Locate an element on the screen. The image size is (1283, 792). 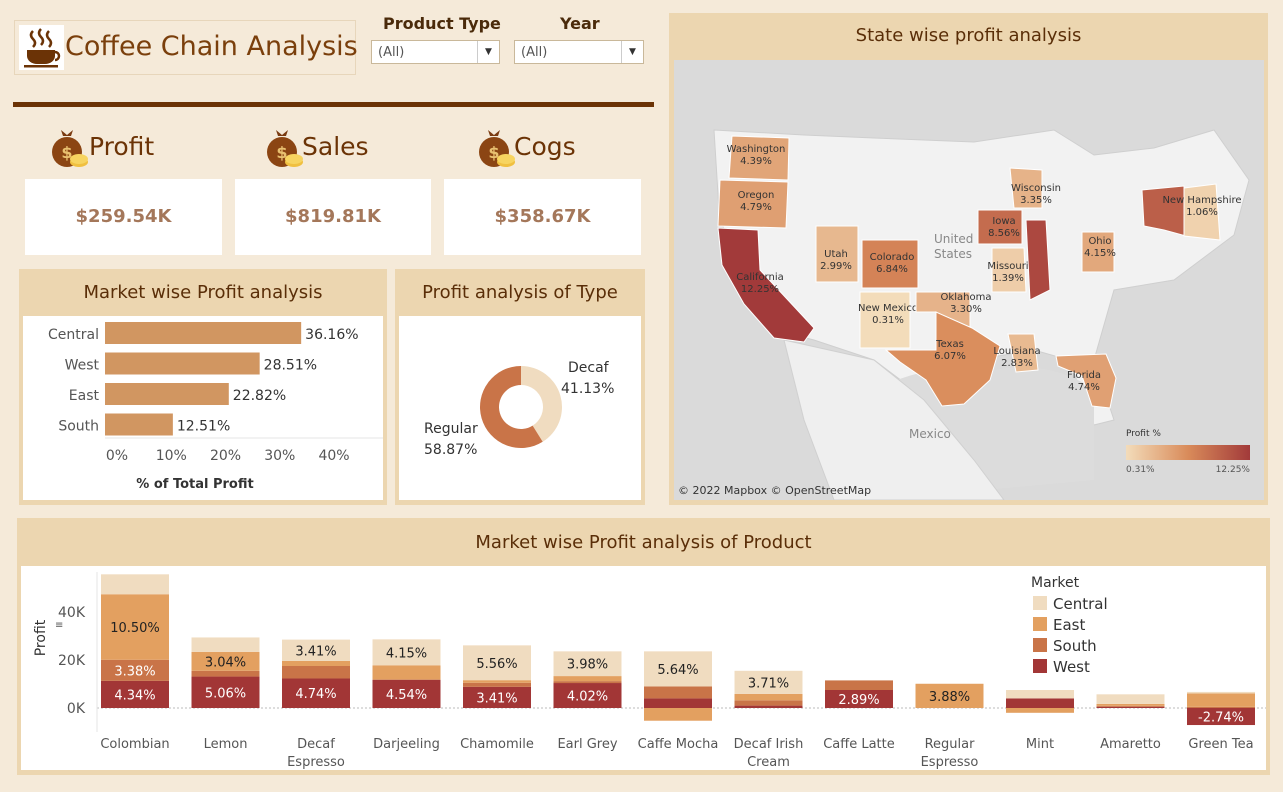
state-texas is located at coordinates (942, 359).